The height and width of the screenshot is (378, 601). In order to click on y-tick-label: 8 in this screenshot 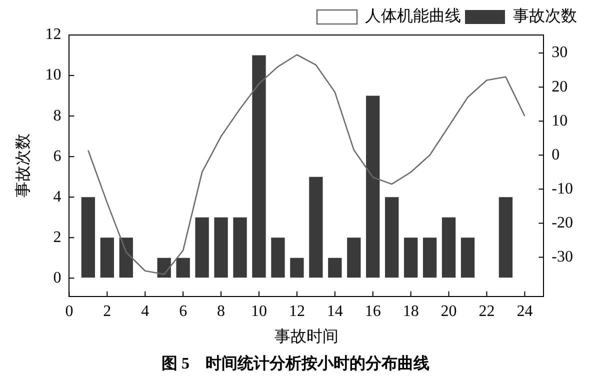, I will do `click(57, 115)`.